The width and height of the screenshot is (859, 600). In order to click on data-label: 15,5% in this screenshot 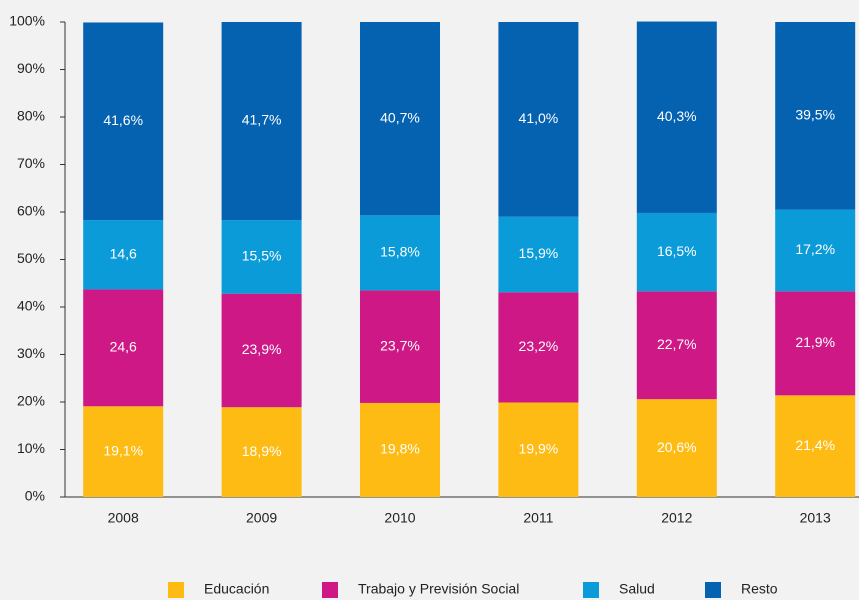, I will do `click(262, 256)`.